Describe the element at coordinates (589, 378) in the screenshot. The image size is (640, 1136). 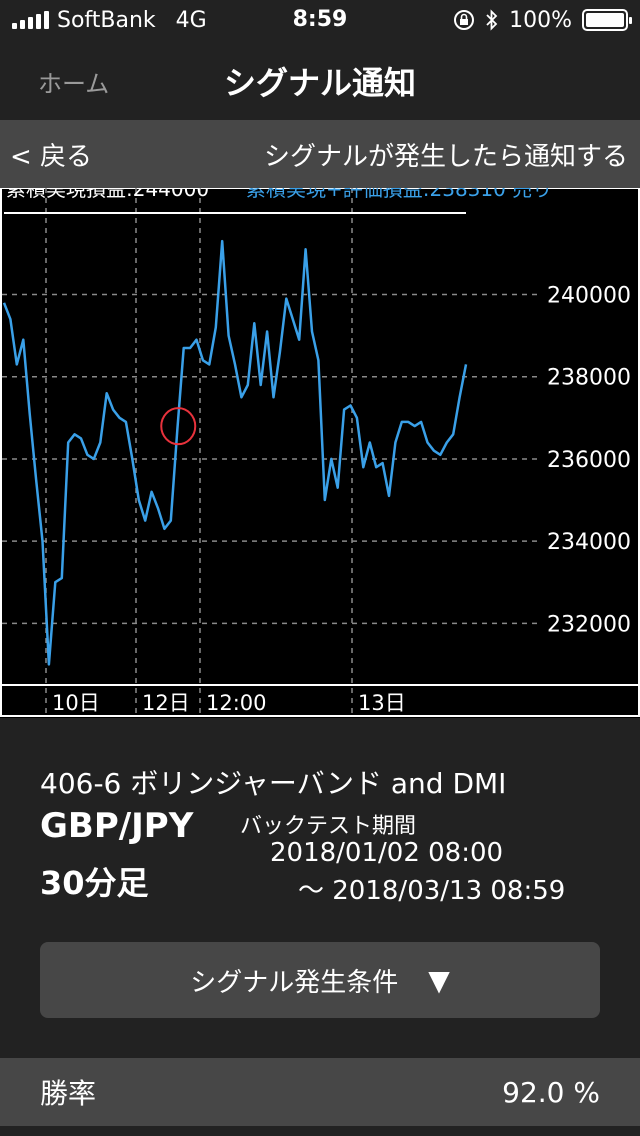
I see `y-tick-label: 238000` at that location.